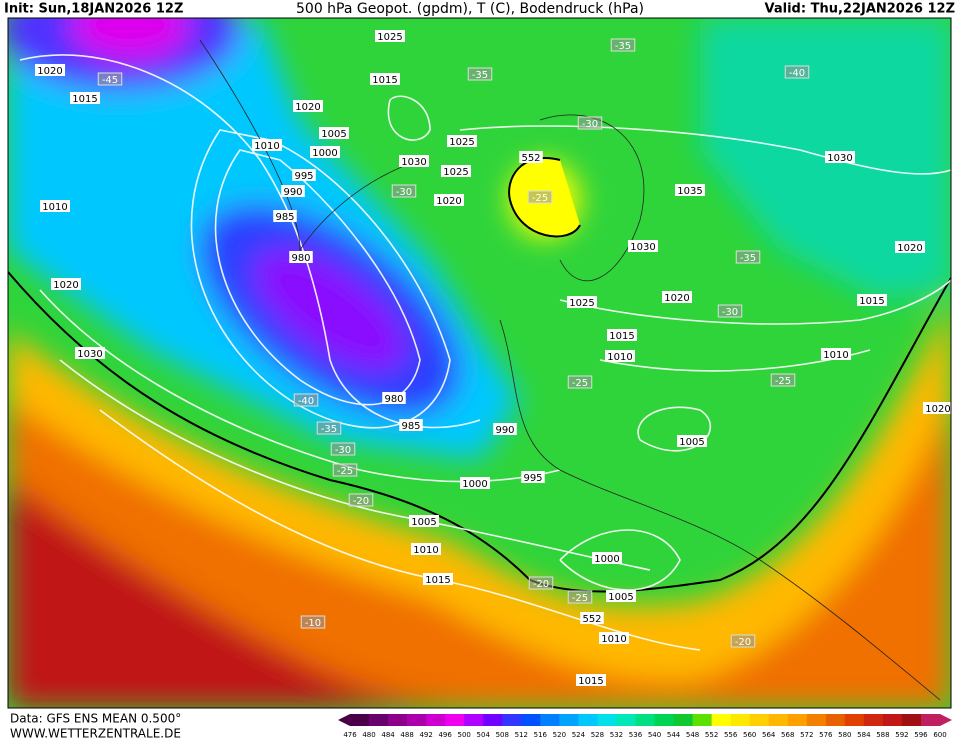 This screenshot has height=741, width=959. What do you see at coordinates (284, 217) in the screenshot?
I see `isobar-label: 985` at bounding box center [284, 217].